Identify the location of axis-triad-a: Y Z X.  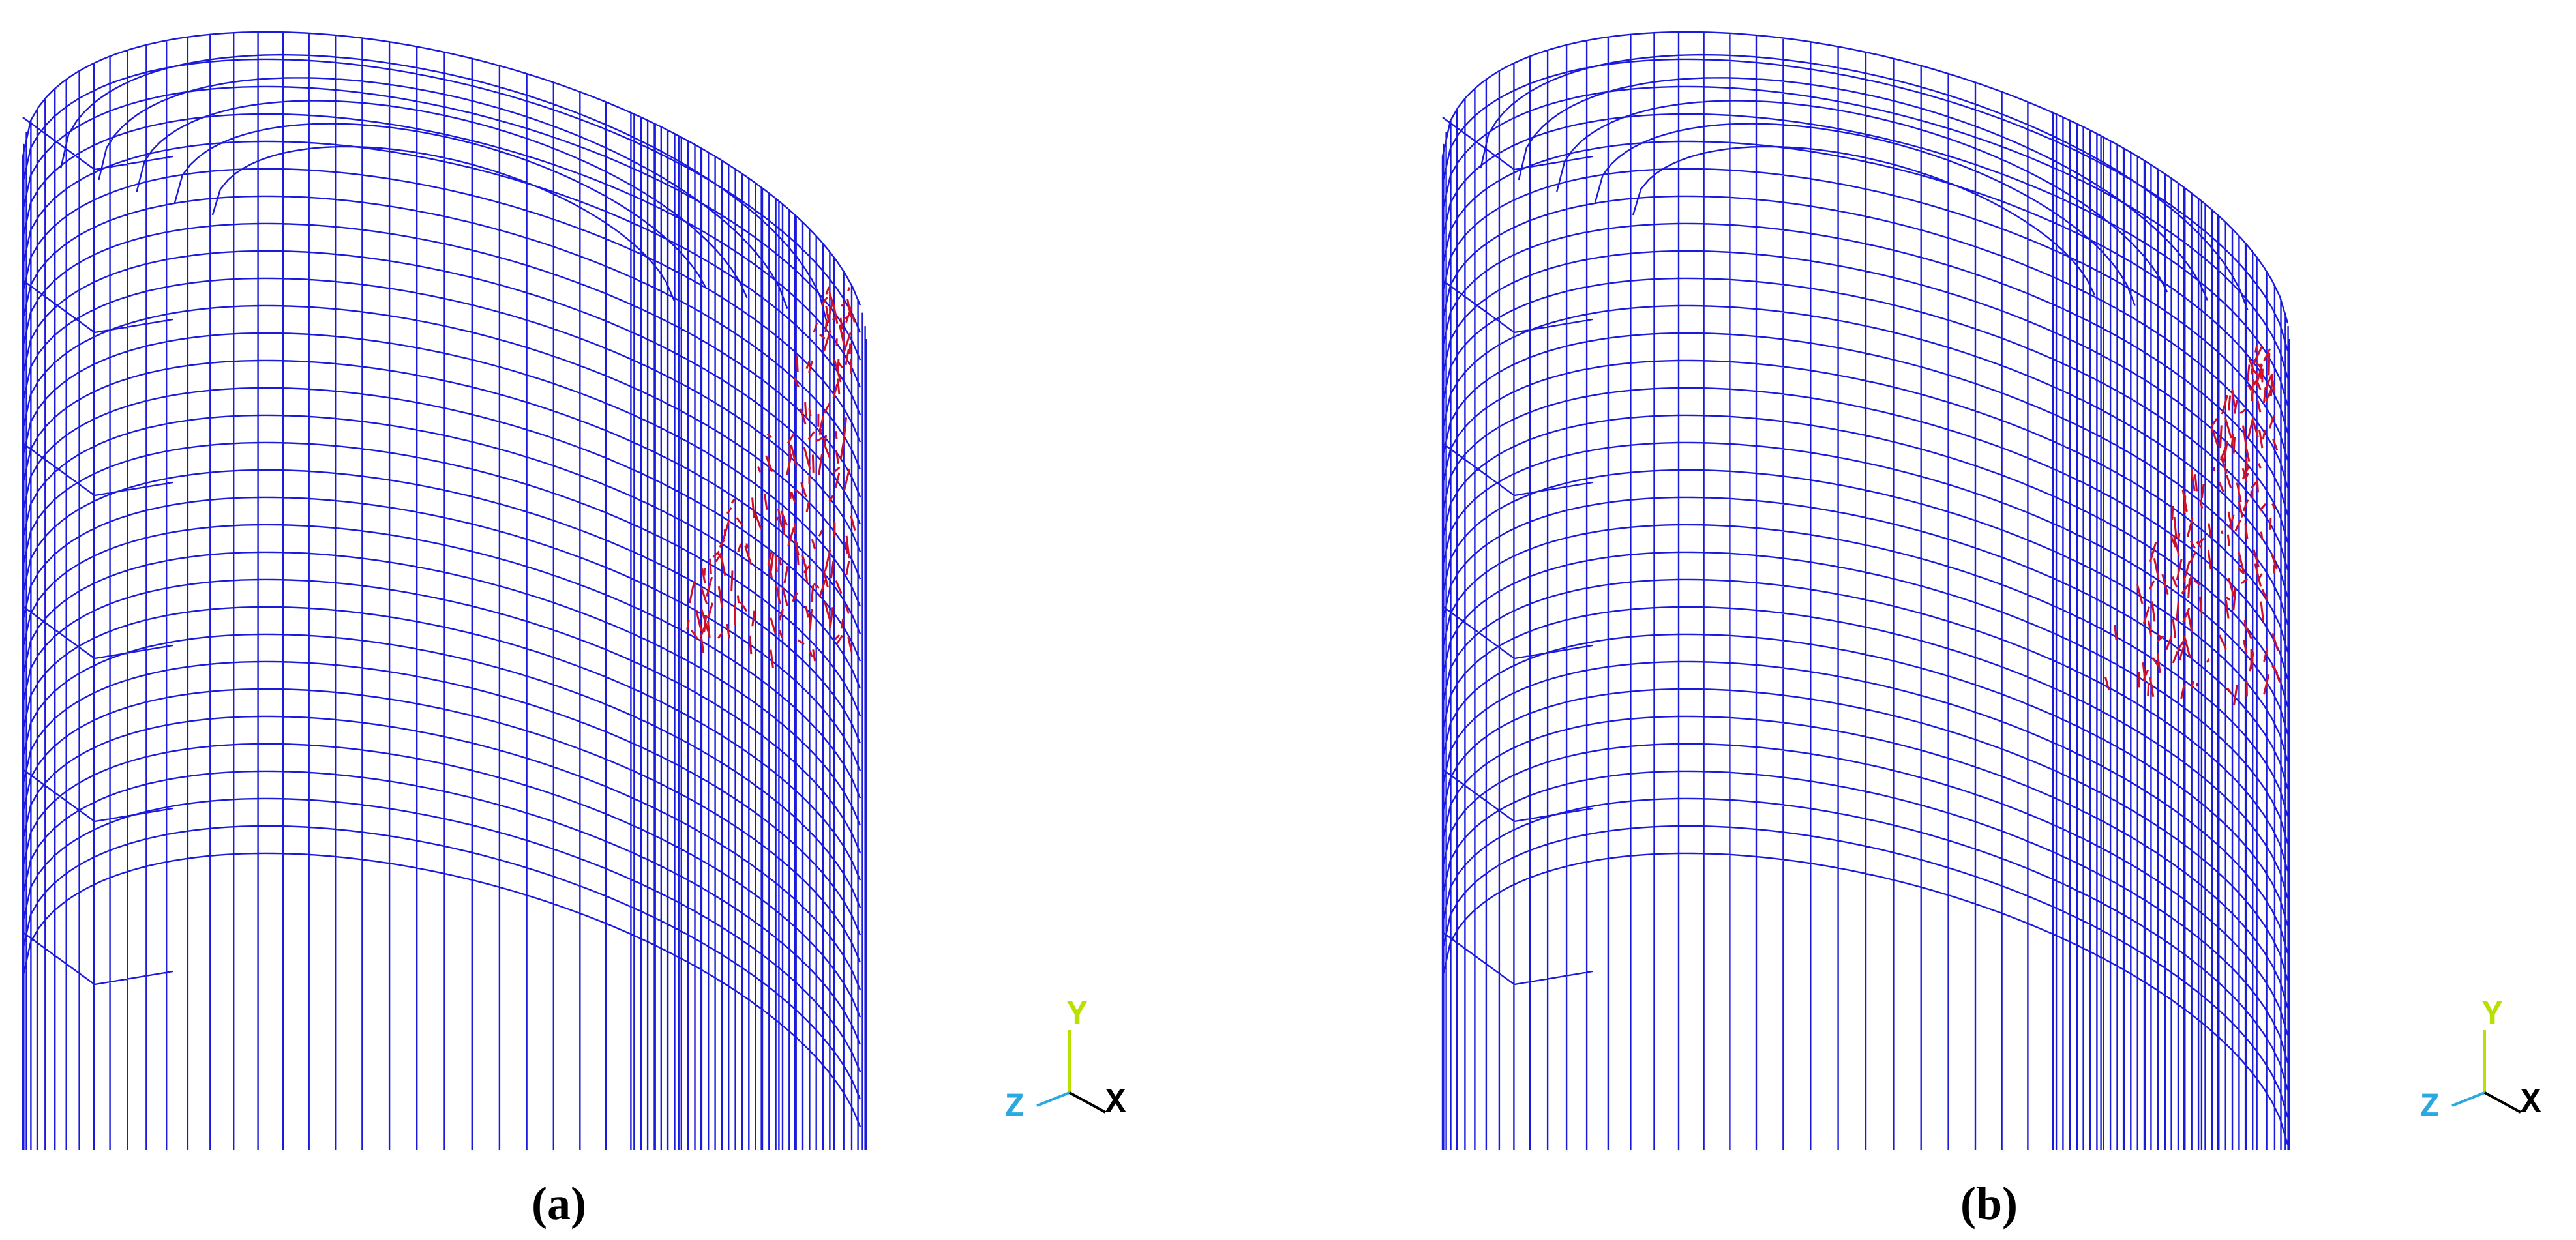
(1065, 1062).